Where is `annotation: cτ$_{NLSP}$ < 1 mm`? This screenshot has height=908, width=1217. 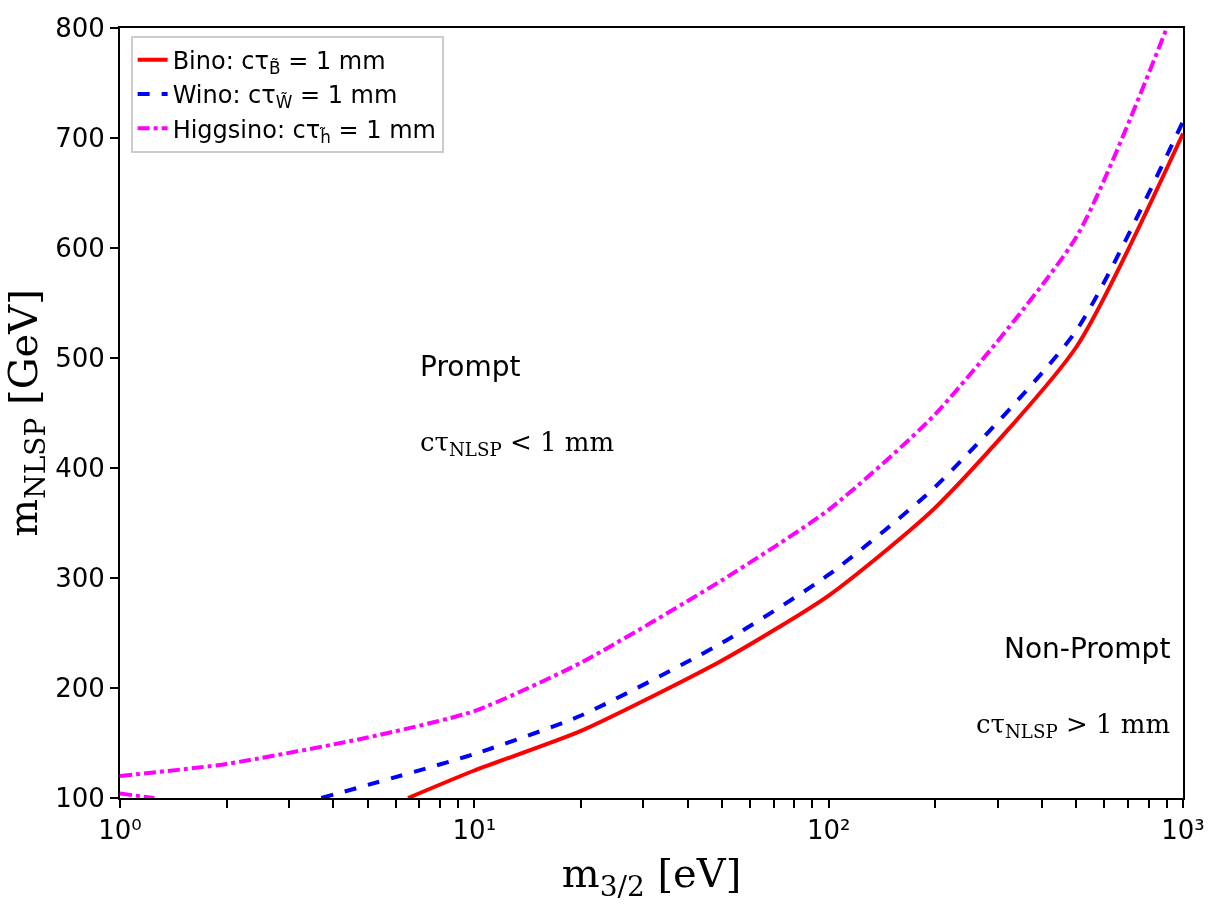 annotation: cτ$_{NLSP}$ < 1 mm is located at coordinates (517, 444).